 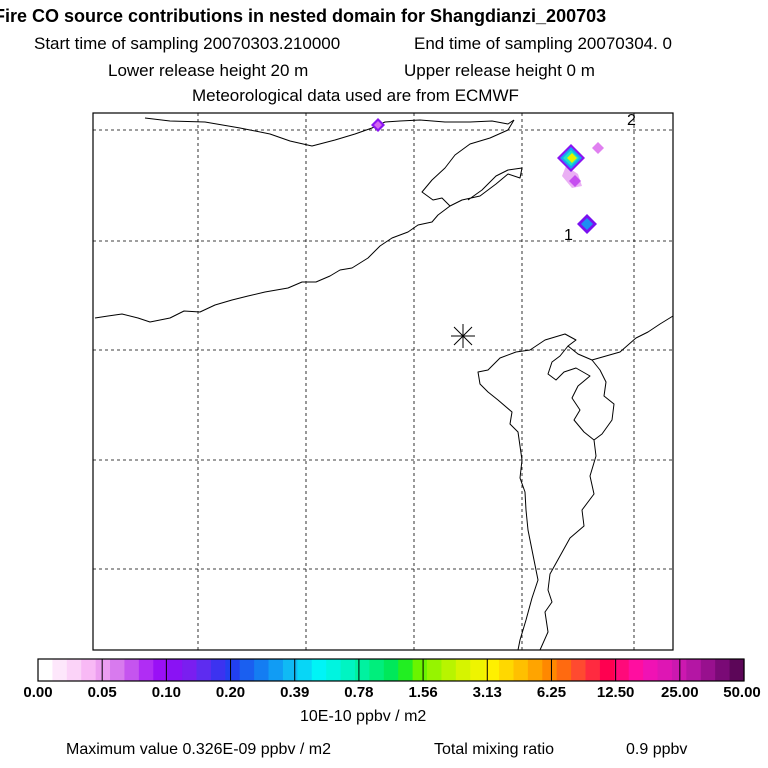 I want to click on colorbar-tick-label: 12.50, so click(x=615, y=692).